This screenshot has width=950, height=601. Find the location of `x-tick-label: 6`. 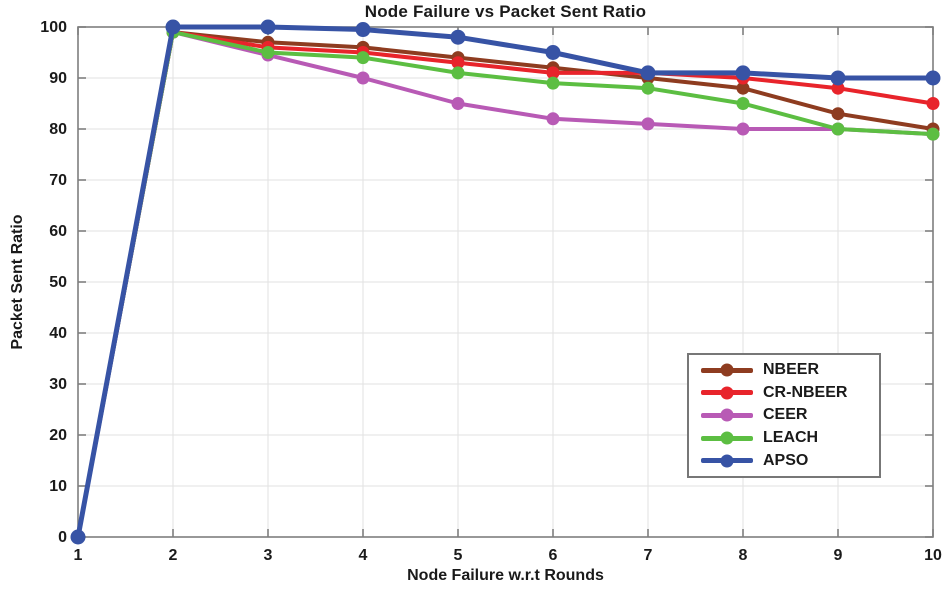

x-tick-label: 6 is located at coordinates (553, 555).